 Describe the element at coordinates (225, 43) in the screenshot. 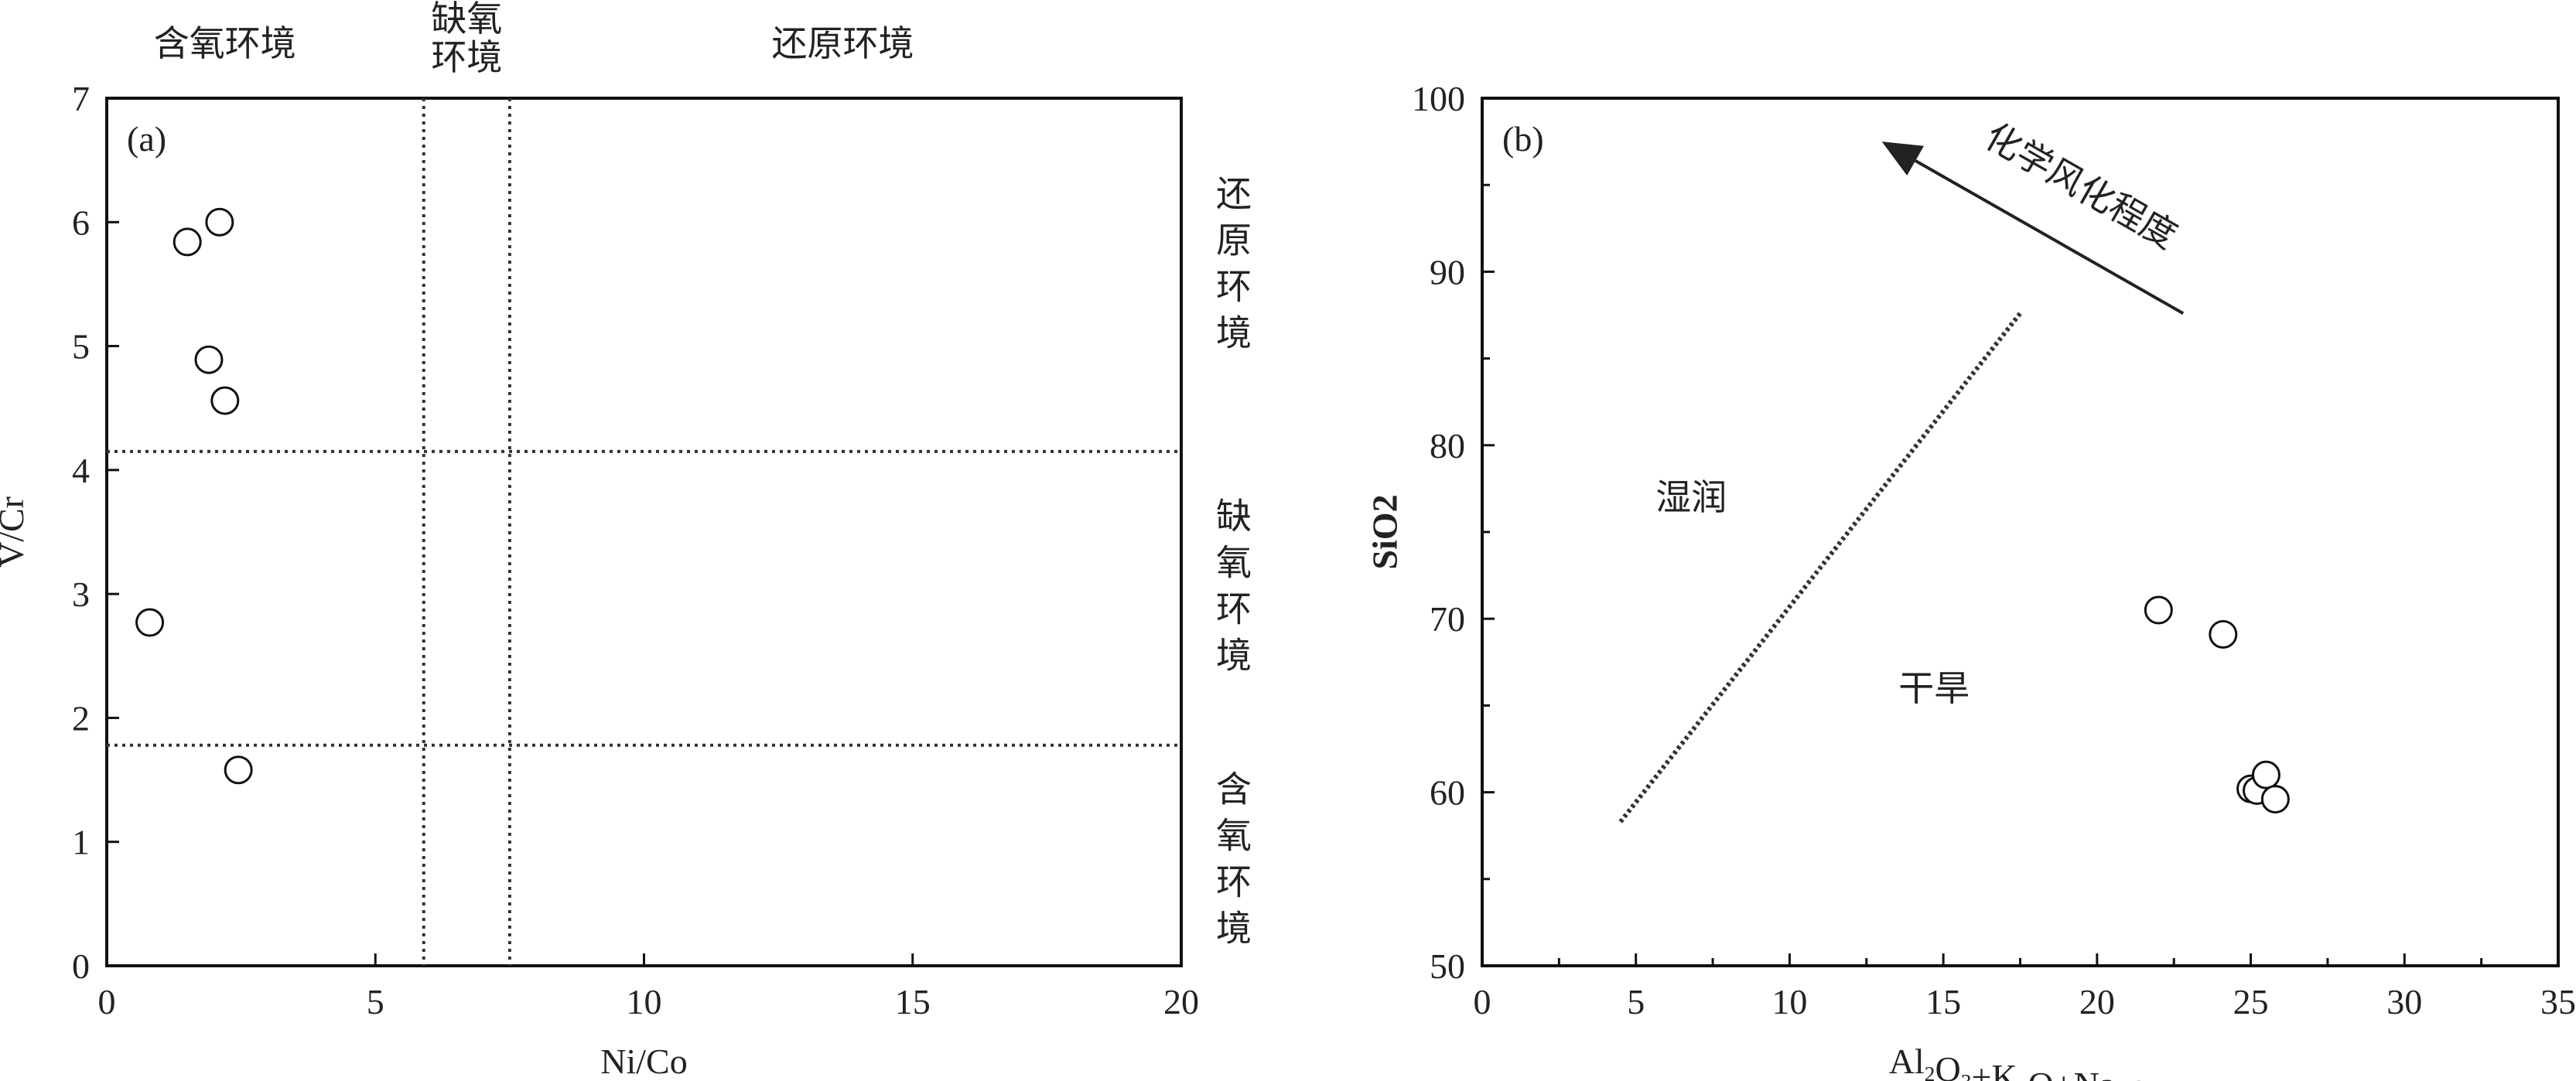

I see `zone-label-top: 含氧环境` at that location.